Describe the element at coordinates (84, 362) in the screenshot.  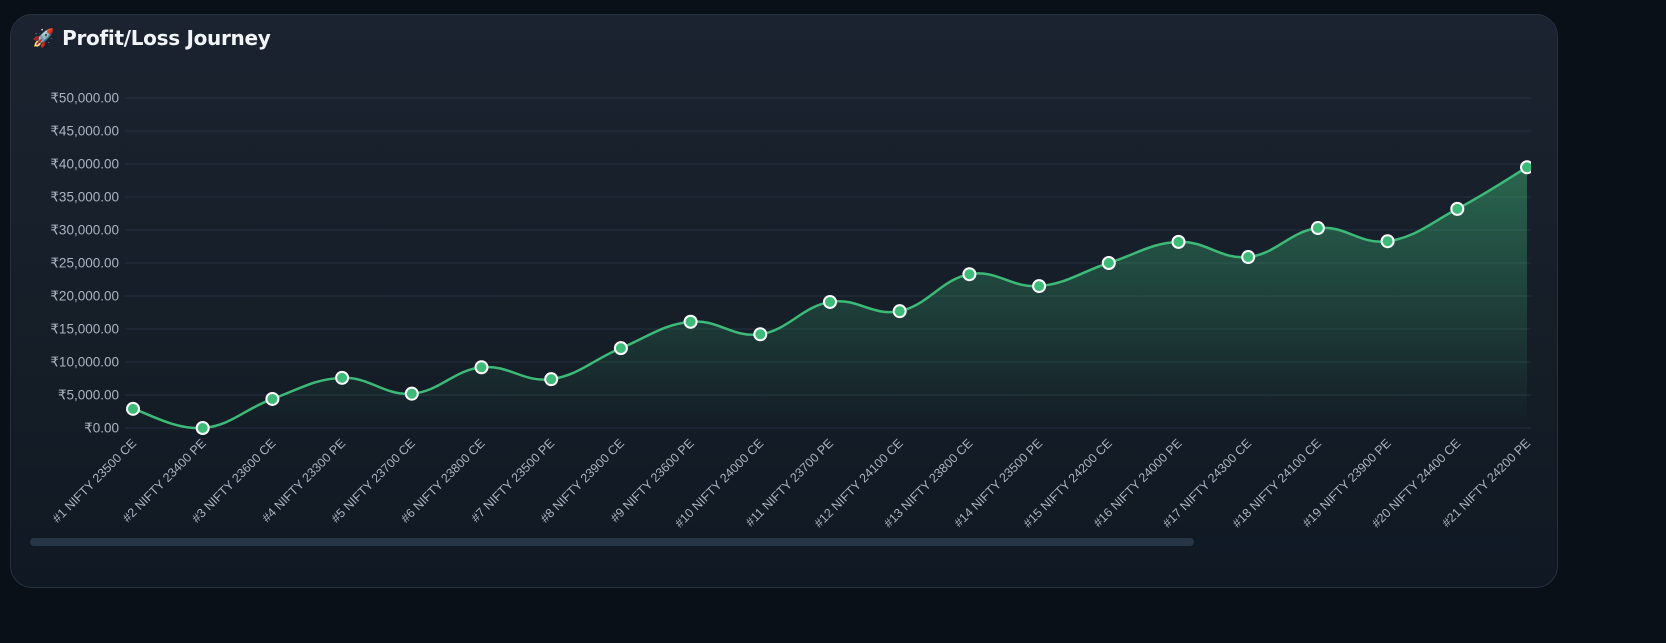
I see `y-tick-label: ₹10,000.00` at that location.